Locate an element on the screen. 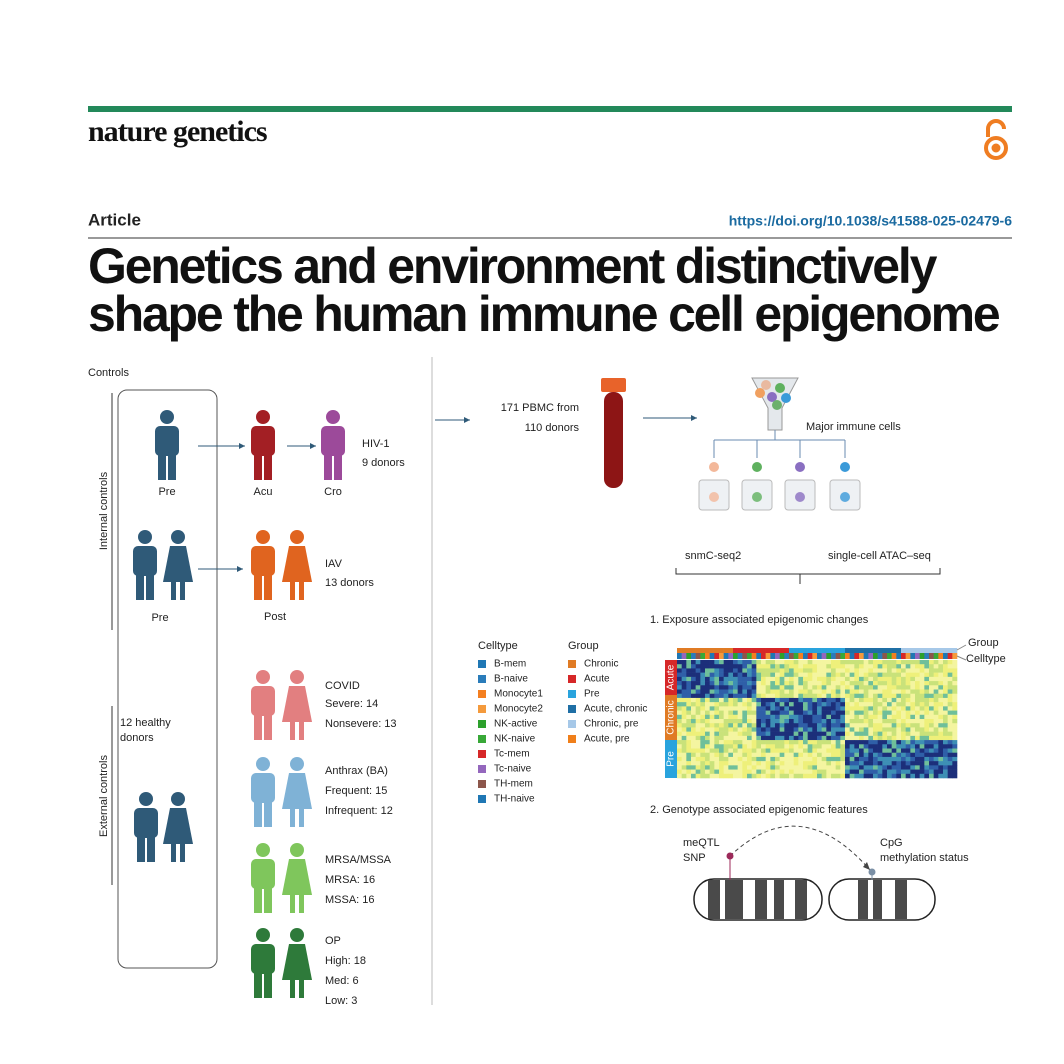  label: Chronic is located at coordinates (671, 717).